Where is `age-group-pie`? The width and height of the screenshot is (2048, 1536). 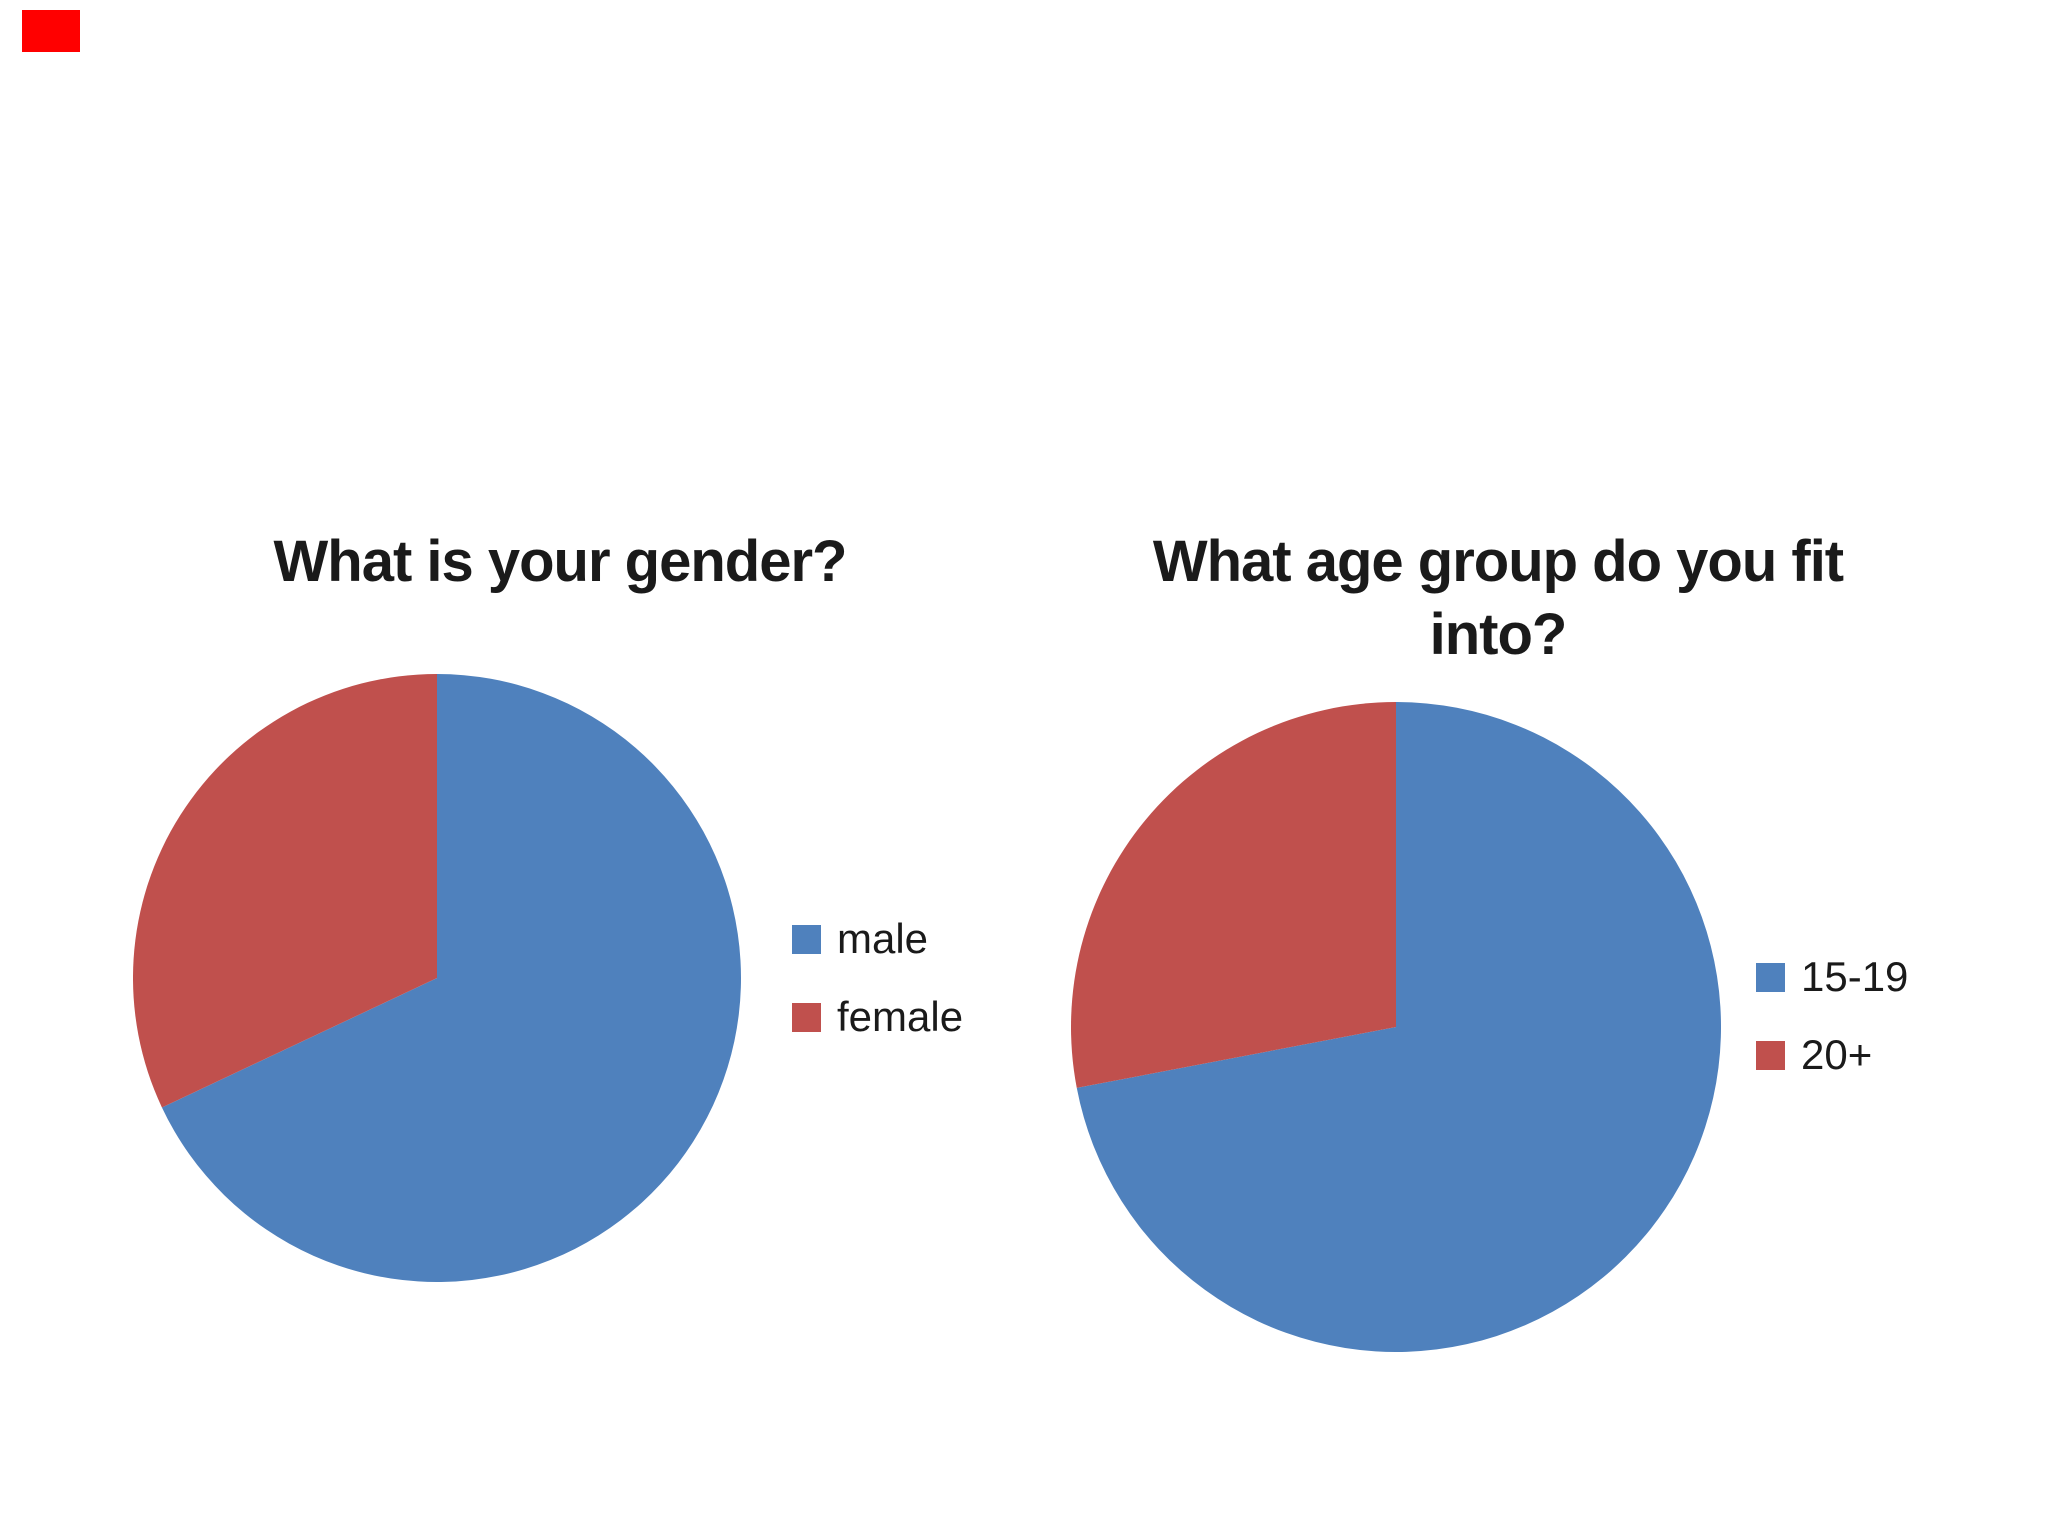
age-group-pie is located at coordinates (1396, 1027).